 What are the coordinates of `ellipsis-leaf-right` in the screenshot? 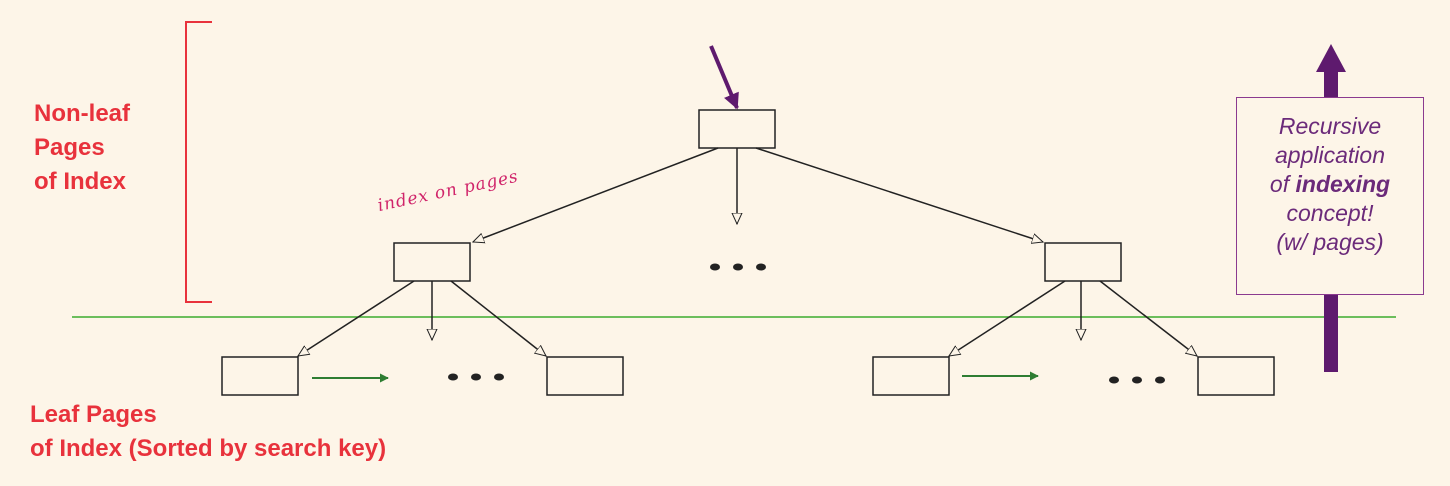 It's located at (1137, 380).